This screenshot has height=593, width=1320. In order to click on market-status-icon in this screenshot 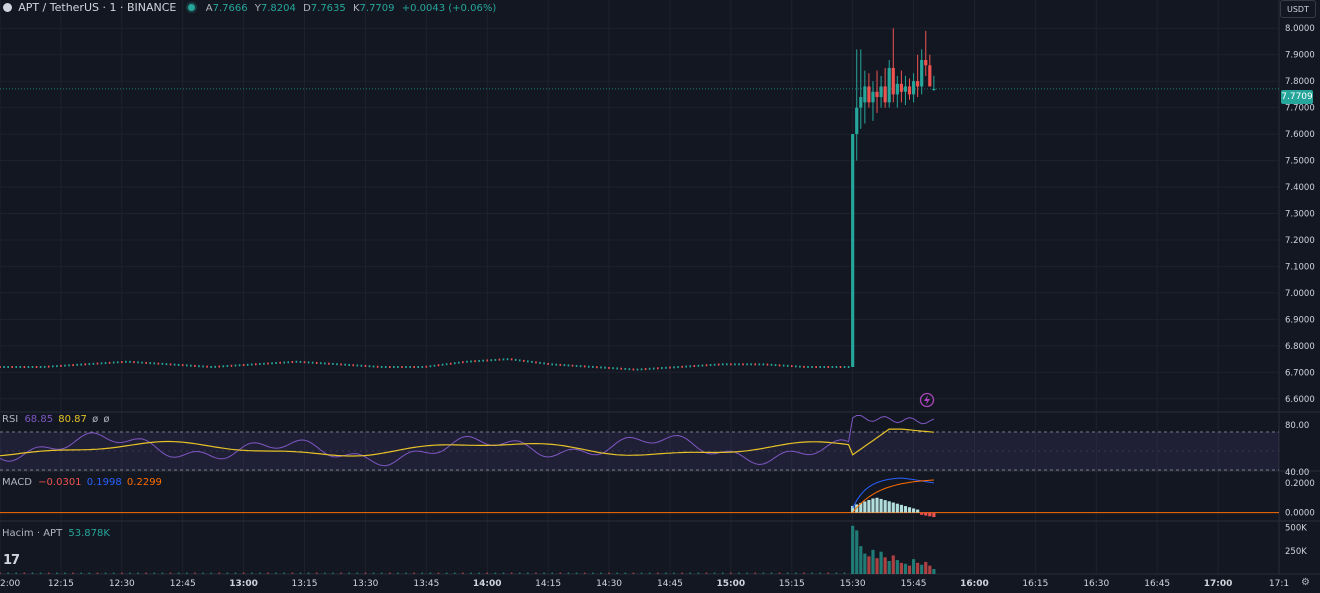, I will do `click(191, 7)`.